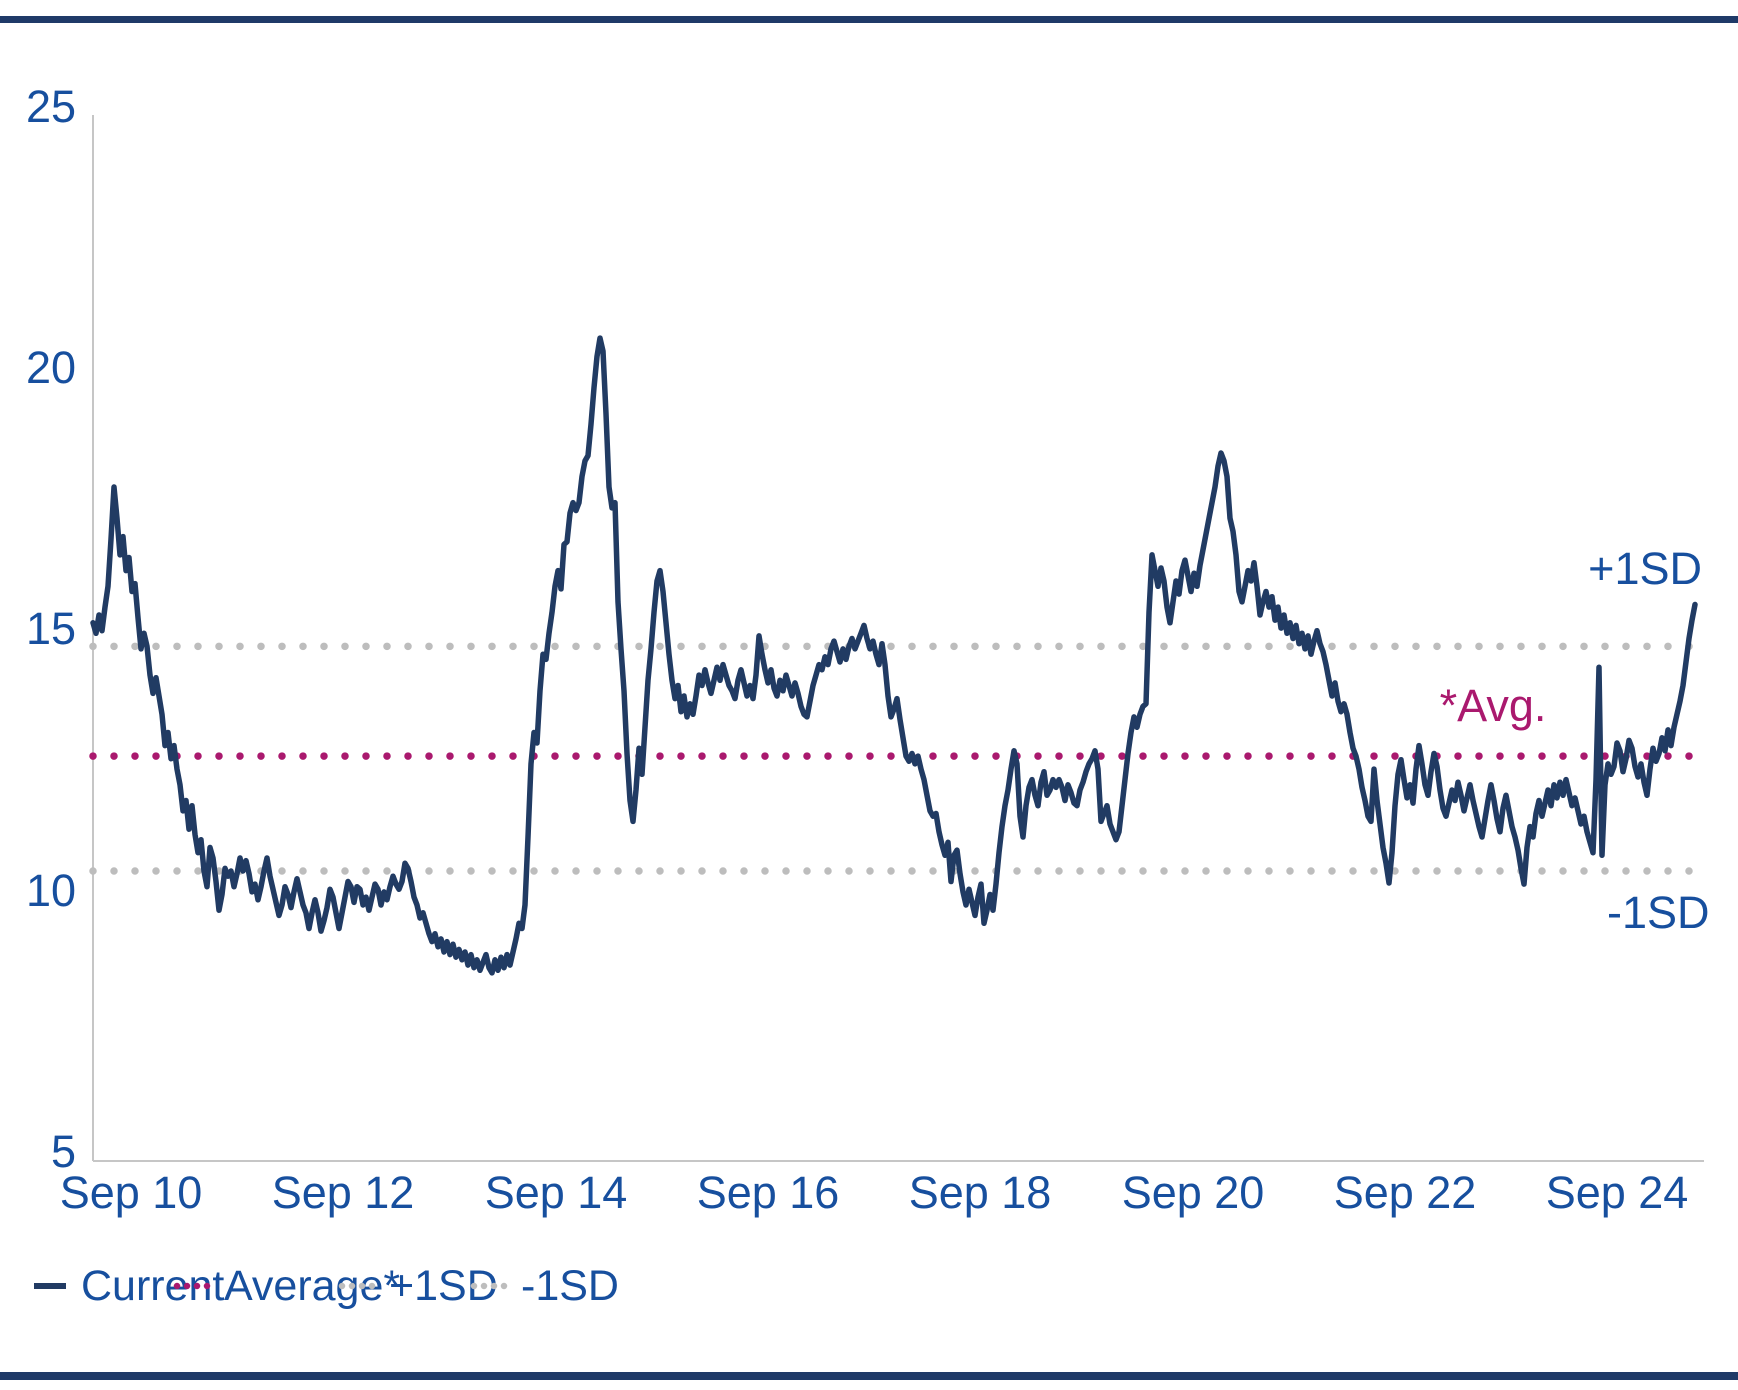  Describe the element at coordinates (1658, 912) in the screenshot. I see `minus1sd-label: -1SD` at that location.